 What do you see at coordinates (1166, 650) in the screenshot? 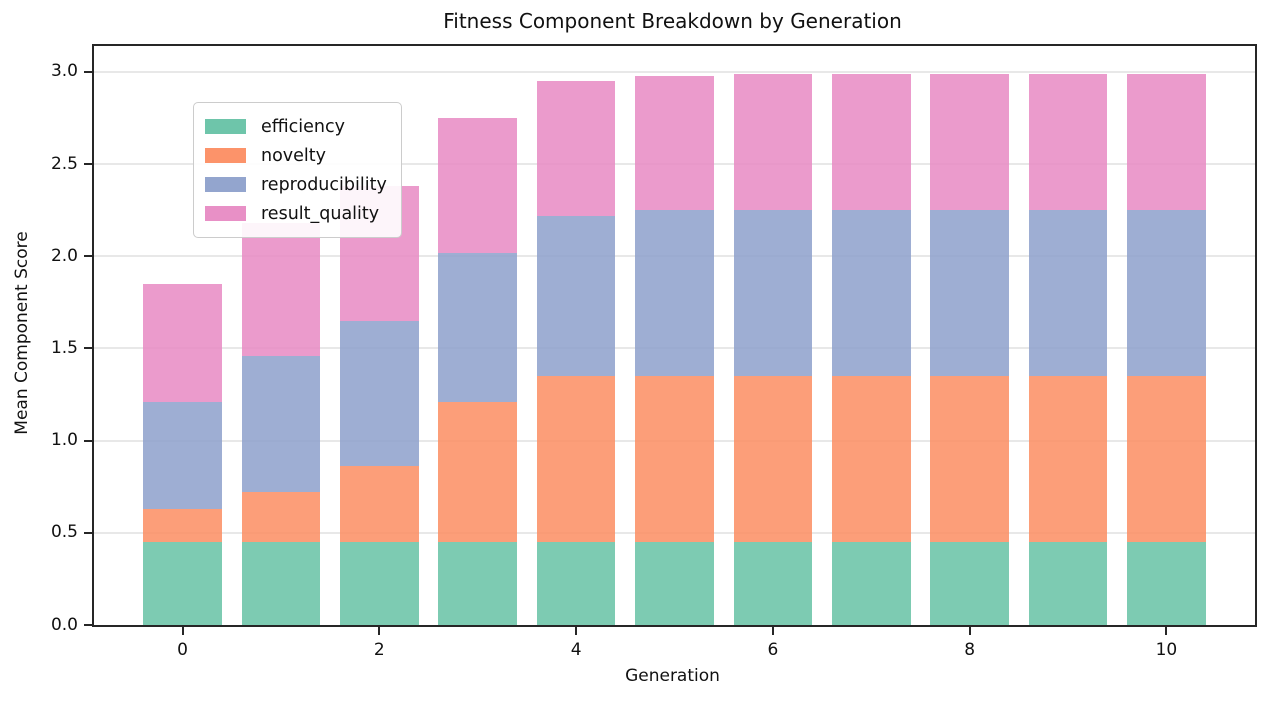
I see `x-tick-label: 10` at bounding box center [1166, 650].